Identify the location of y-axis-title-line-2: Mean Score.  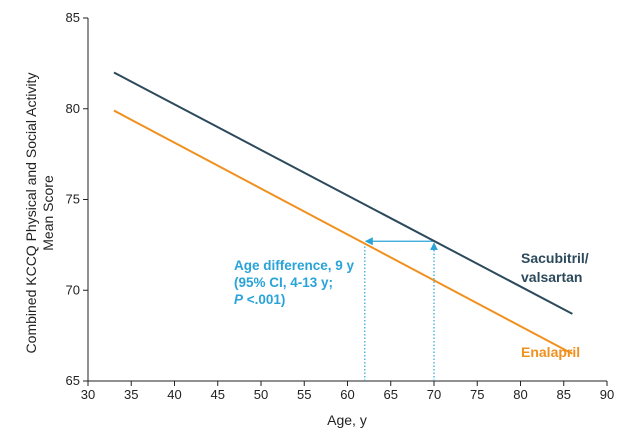
(48, 213).